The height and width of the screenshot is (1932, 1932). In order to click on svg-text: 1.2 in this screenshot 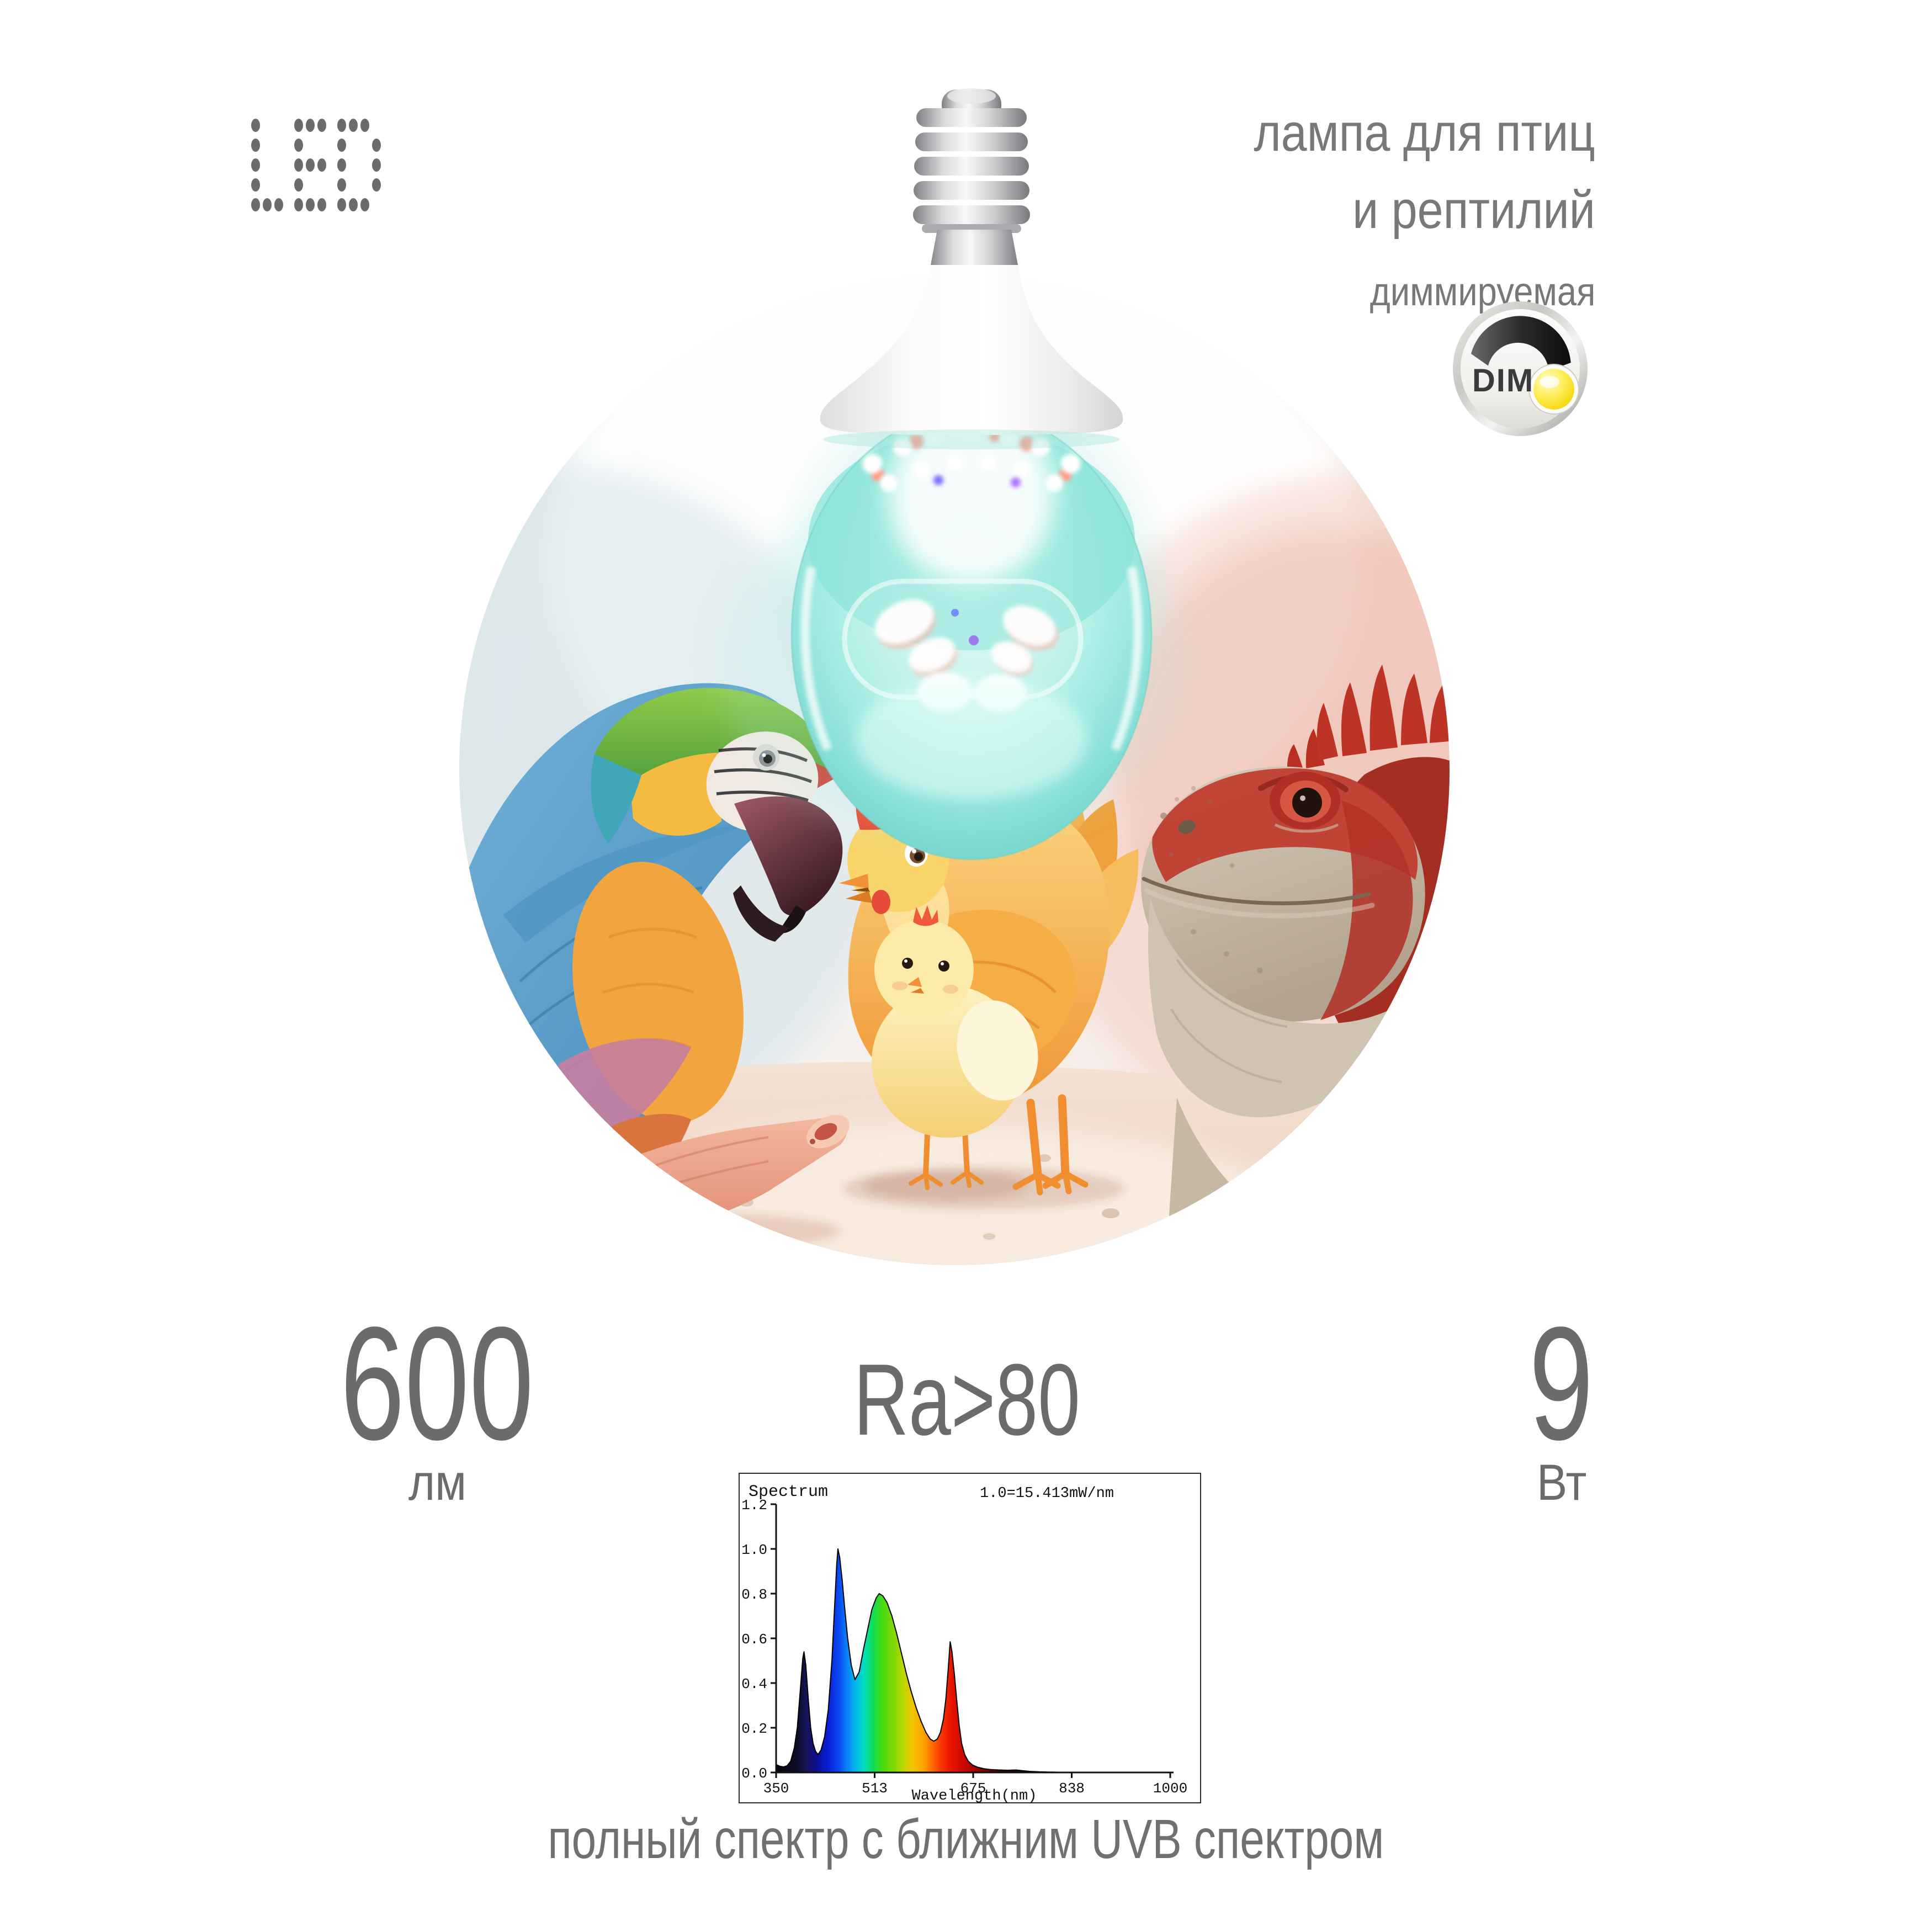, I will do `click(754, 1505)`.